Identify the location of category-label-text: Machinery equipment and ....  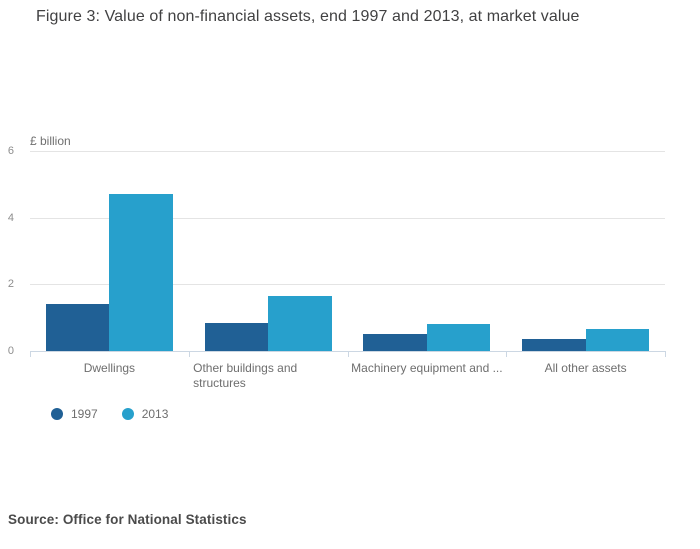
(427, 368).